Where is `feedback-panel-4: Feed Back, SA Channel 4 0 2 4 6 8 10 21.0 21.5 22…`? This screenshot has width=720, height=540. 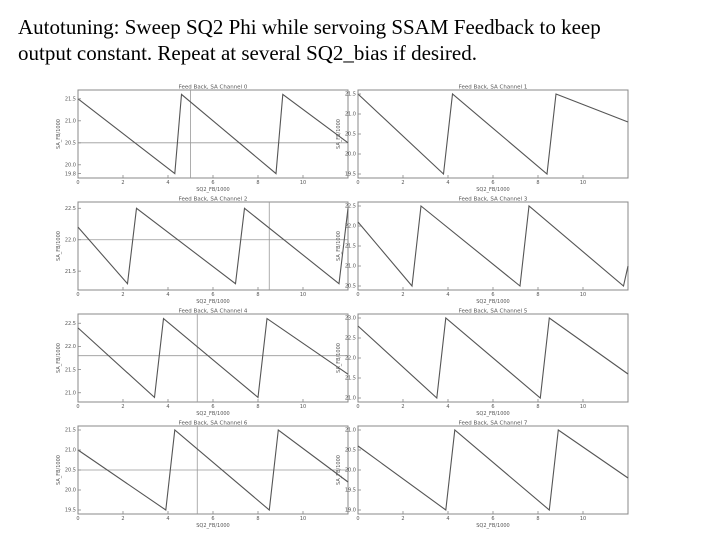
feedback-panel-4: Feed Back, SA Channel 4 0 2 4 6 8 10 21.0 21.5 22… is located at coordinates (202, 363).